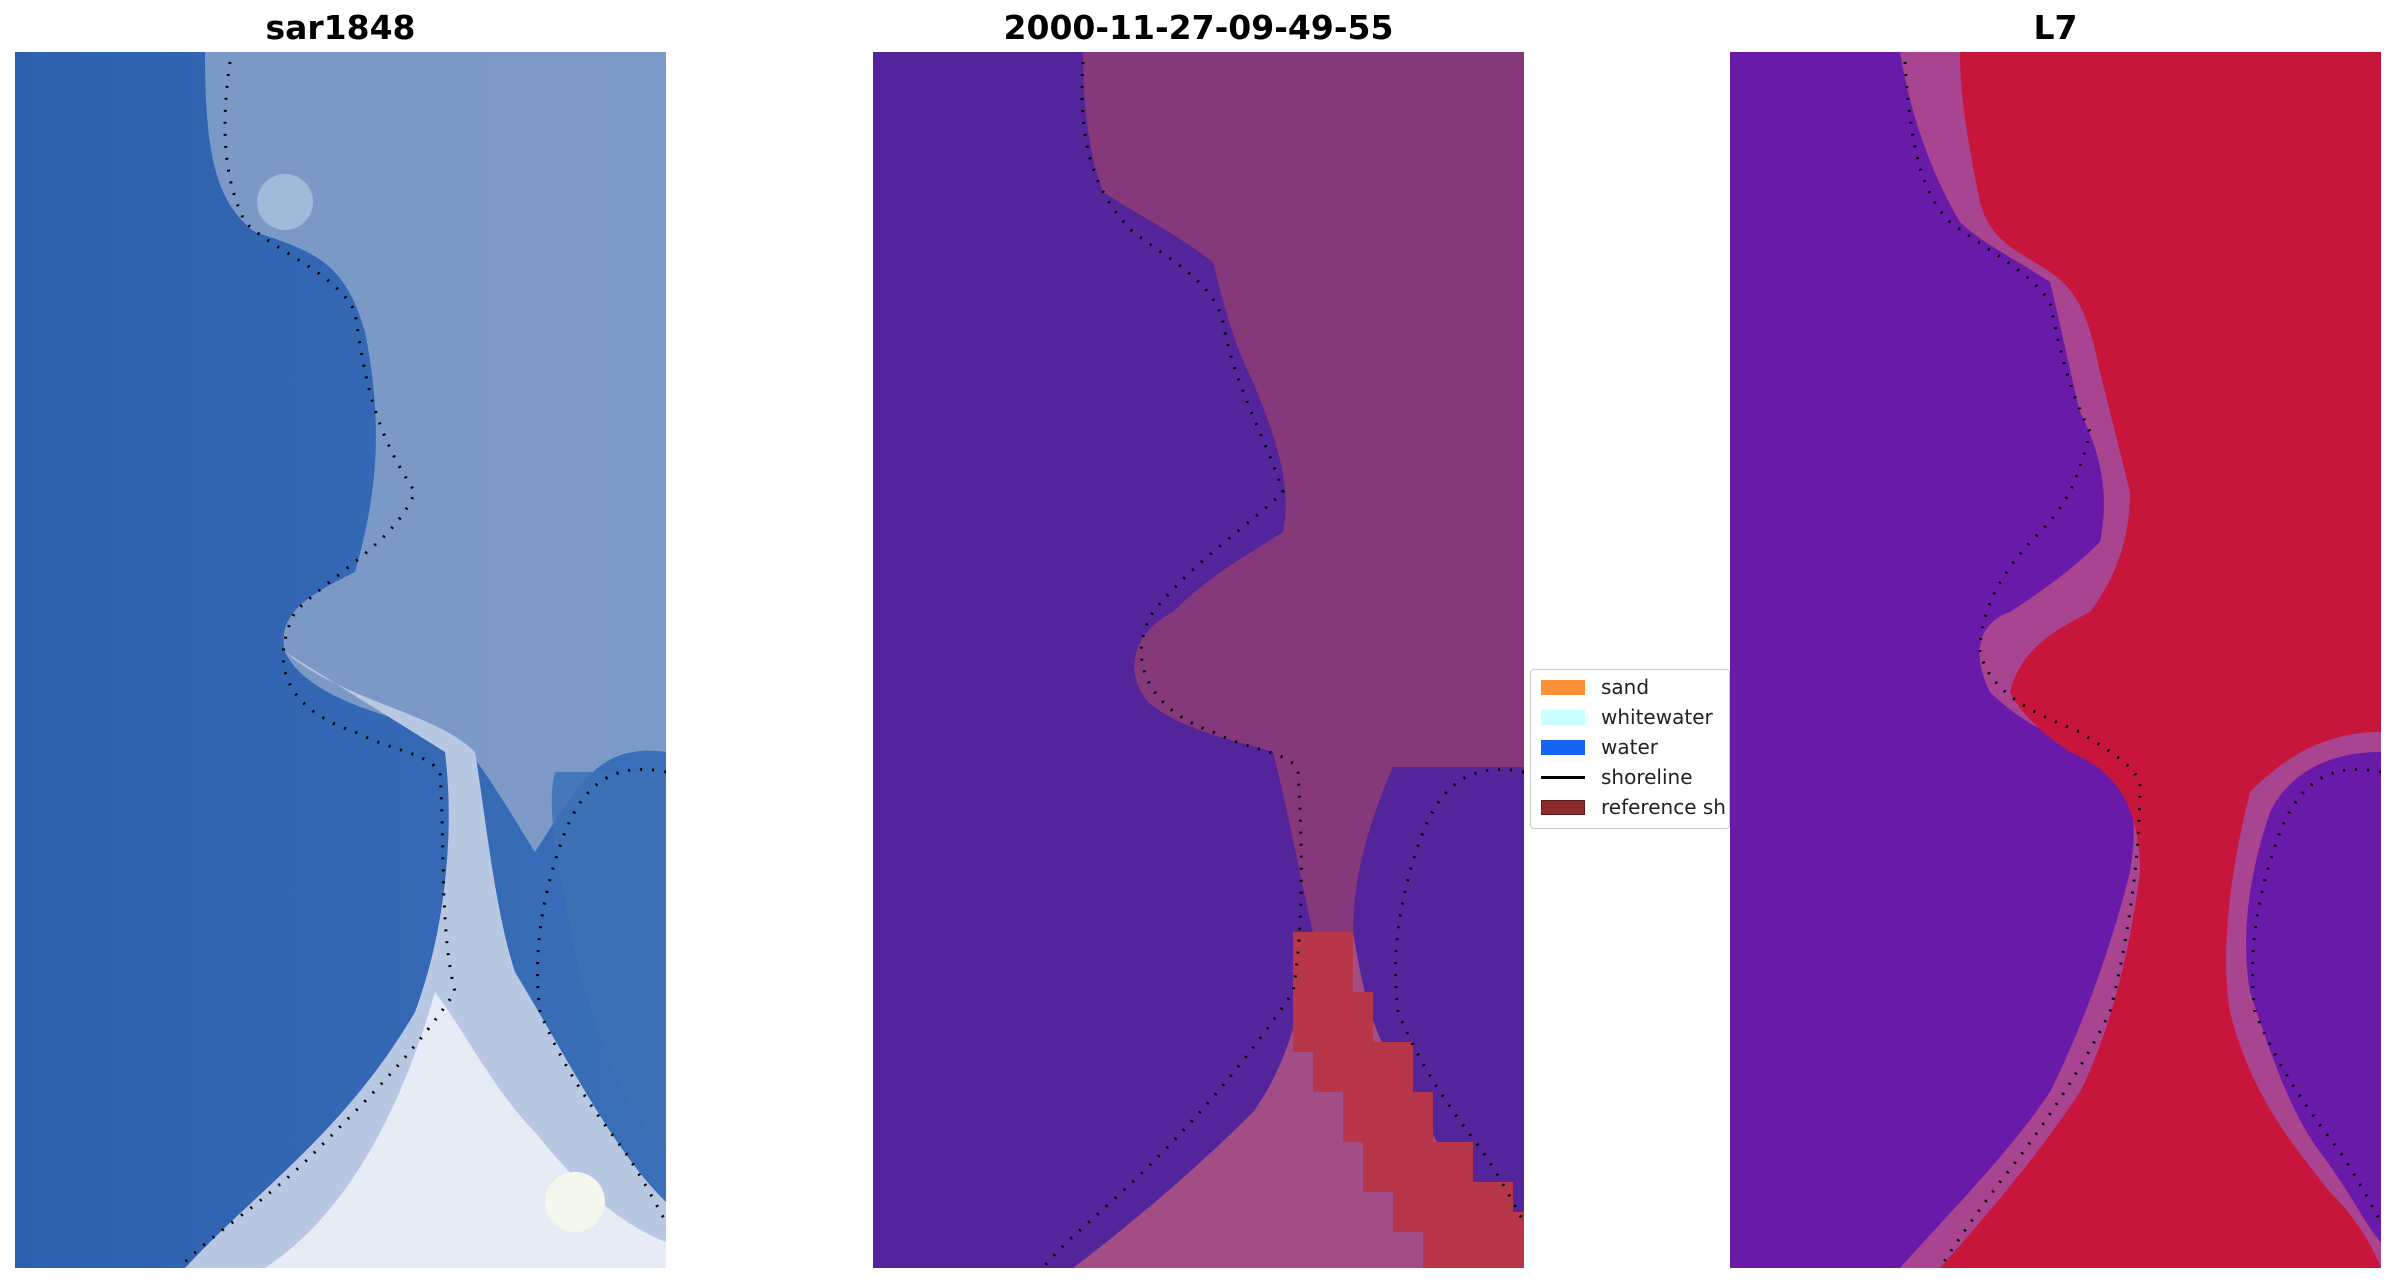 The image size is (2394, 1283). Describe the element at coordinates (1599, 747) in the screenshot. I see `legend-item-water: water` at that location.